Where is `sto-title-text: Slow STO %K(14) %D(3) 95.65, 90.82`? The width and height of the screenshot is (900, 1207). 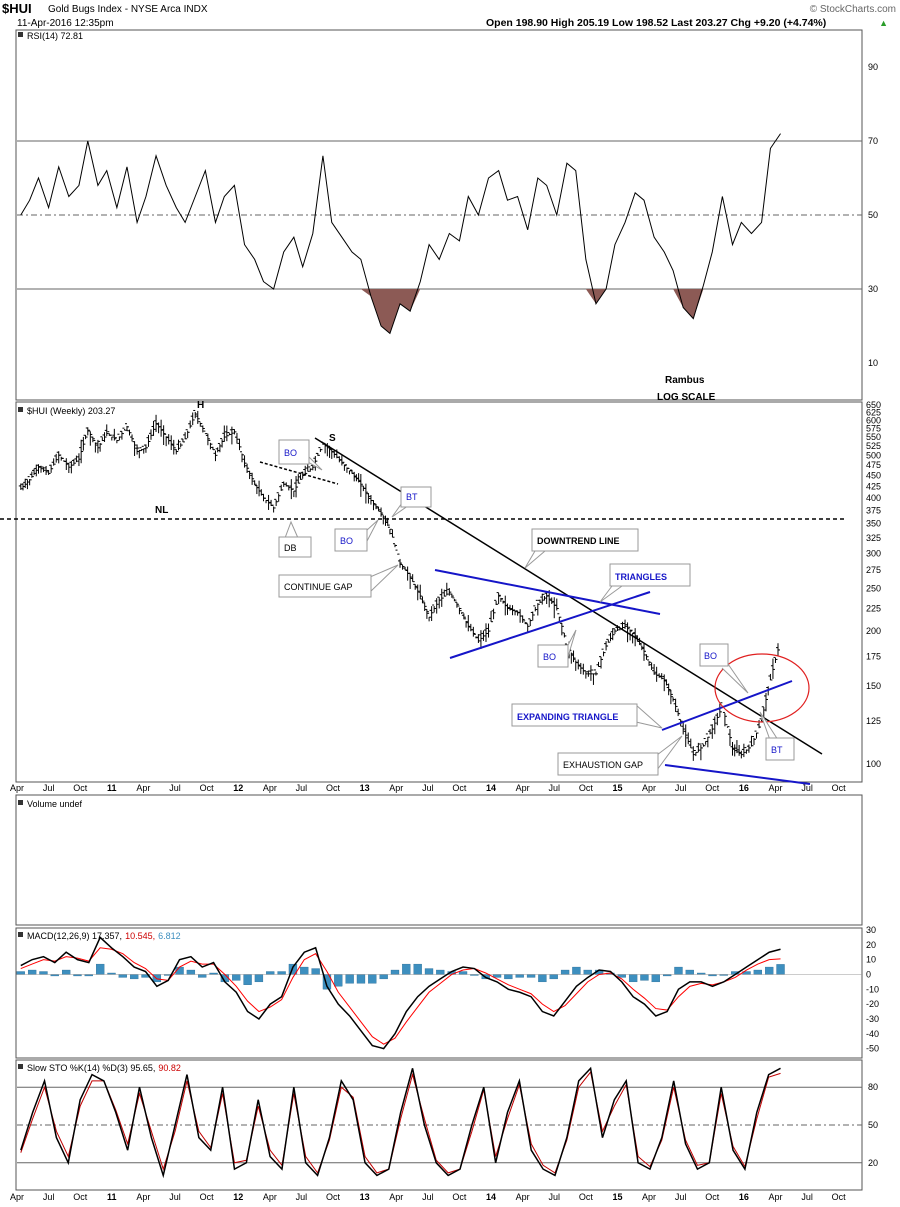 sto-title-text: Slow STO %K(14) %D(3) 95.65, 90.82 is located at coordinates (104, 1068).